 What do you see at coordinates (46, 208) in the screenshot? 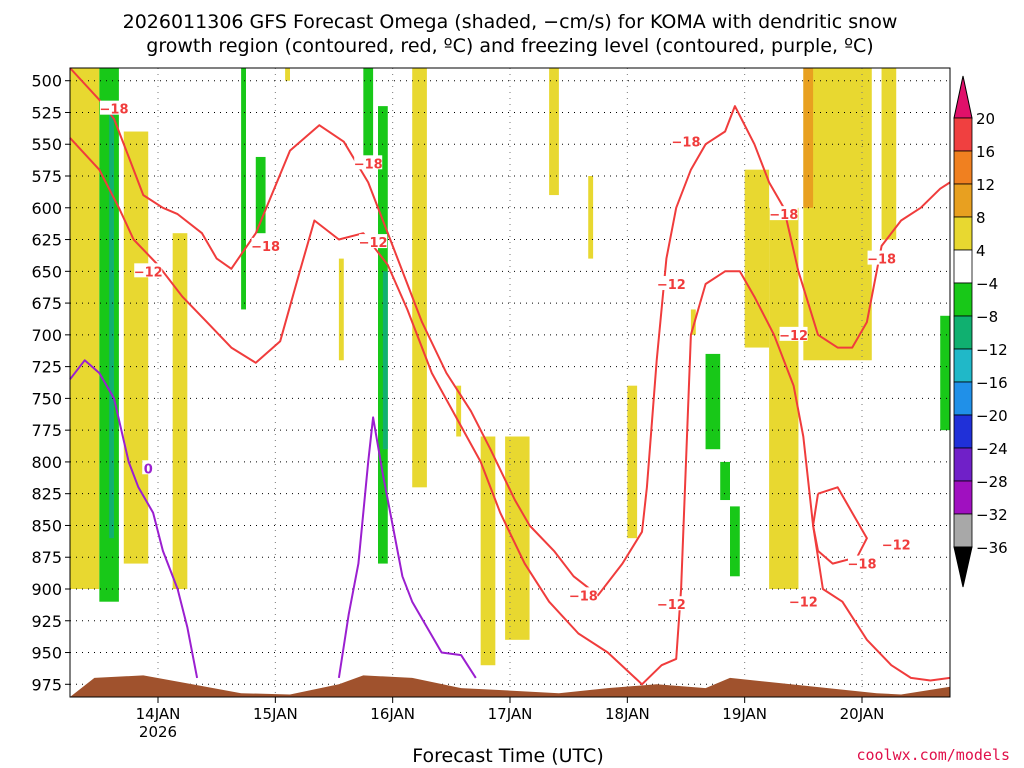
I see `y-tick-label: 600` at bounding box center [46, 208].